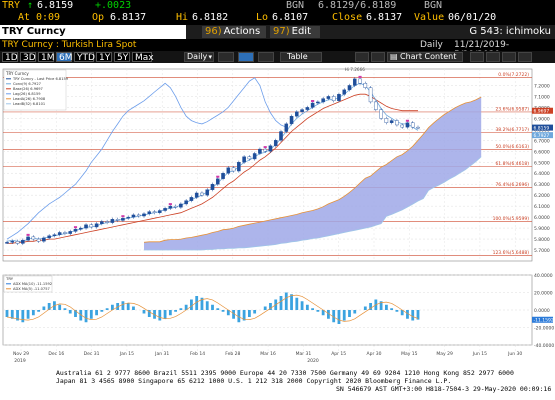  Describe the element at coordinates (98, 17) in the screenshot. I see `open-label: Op` at that location.